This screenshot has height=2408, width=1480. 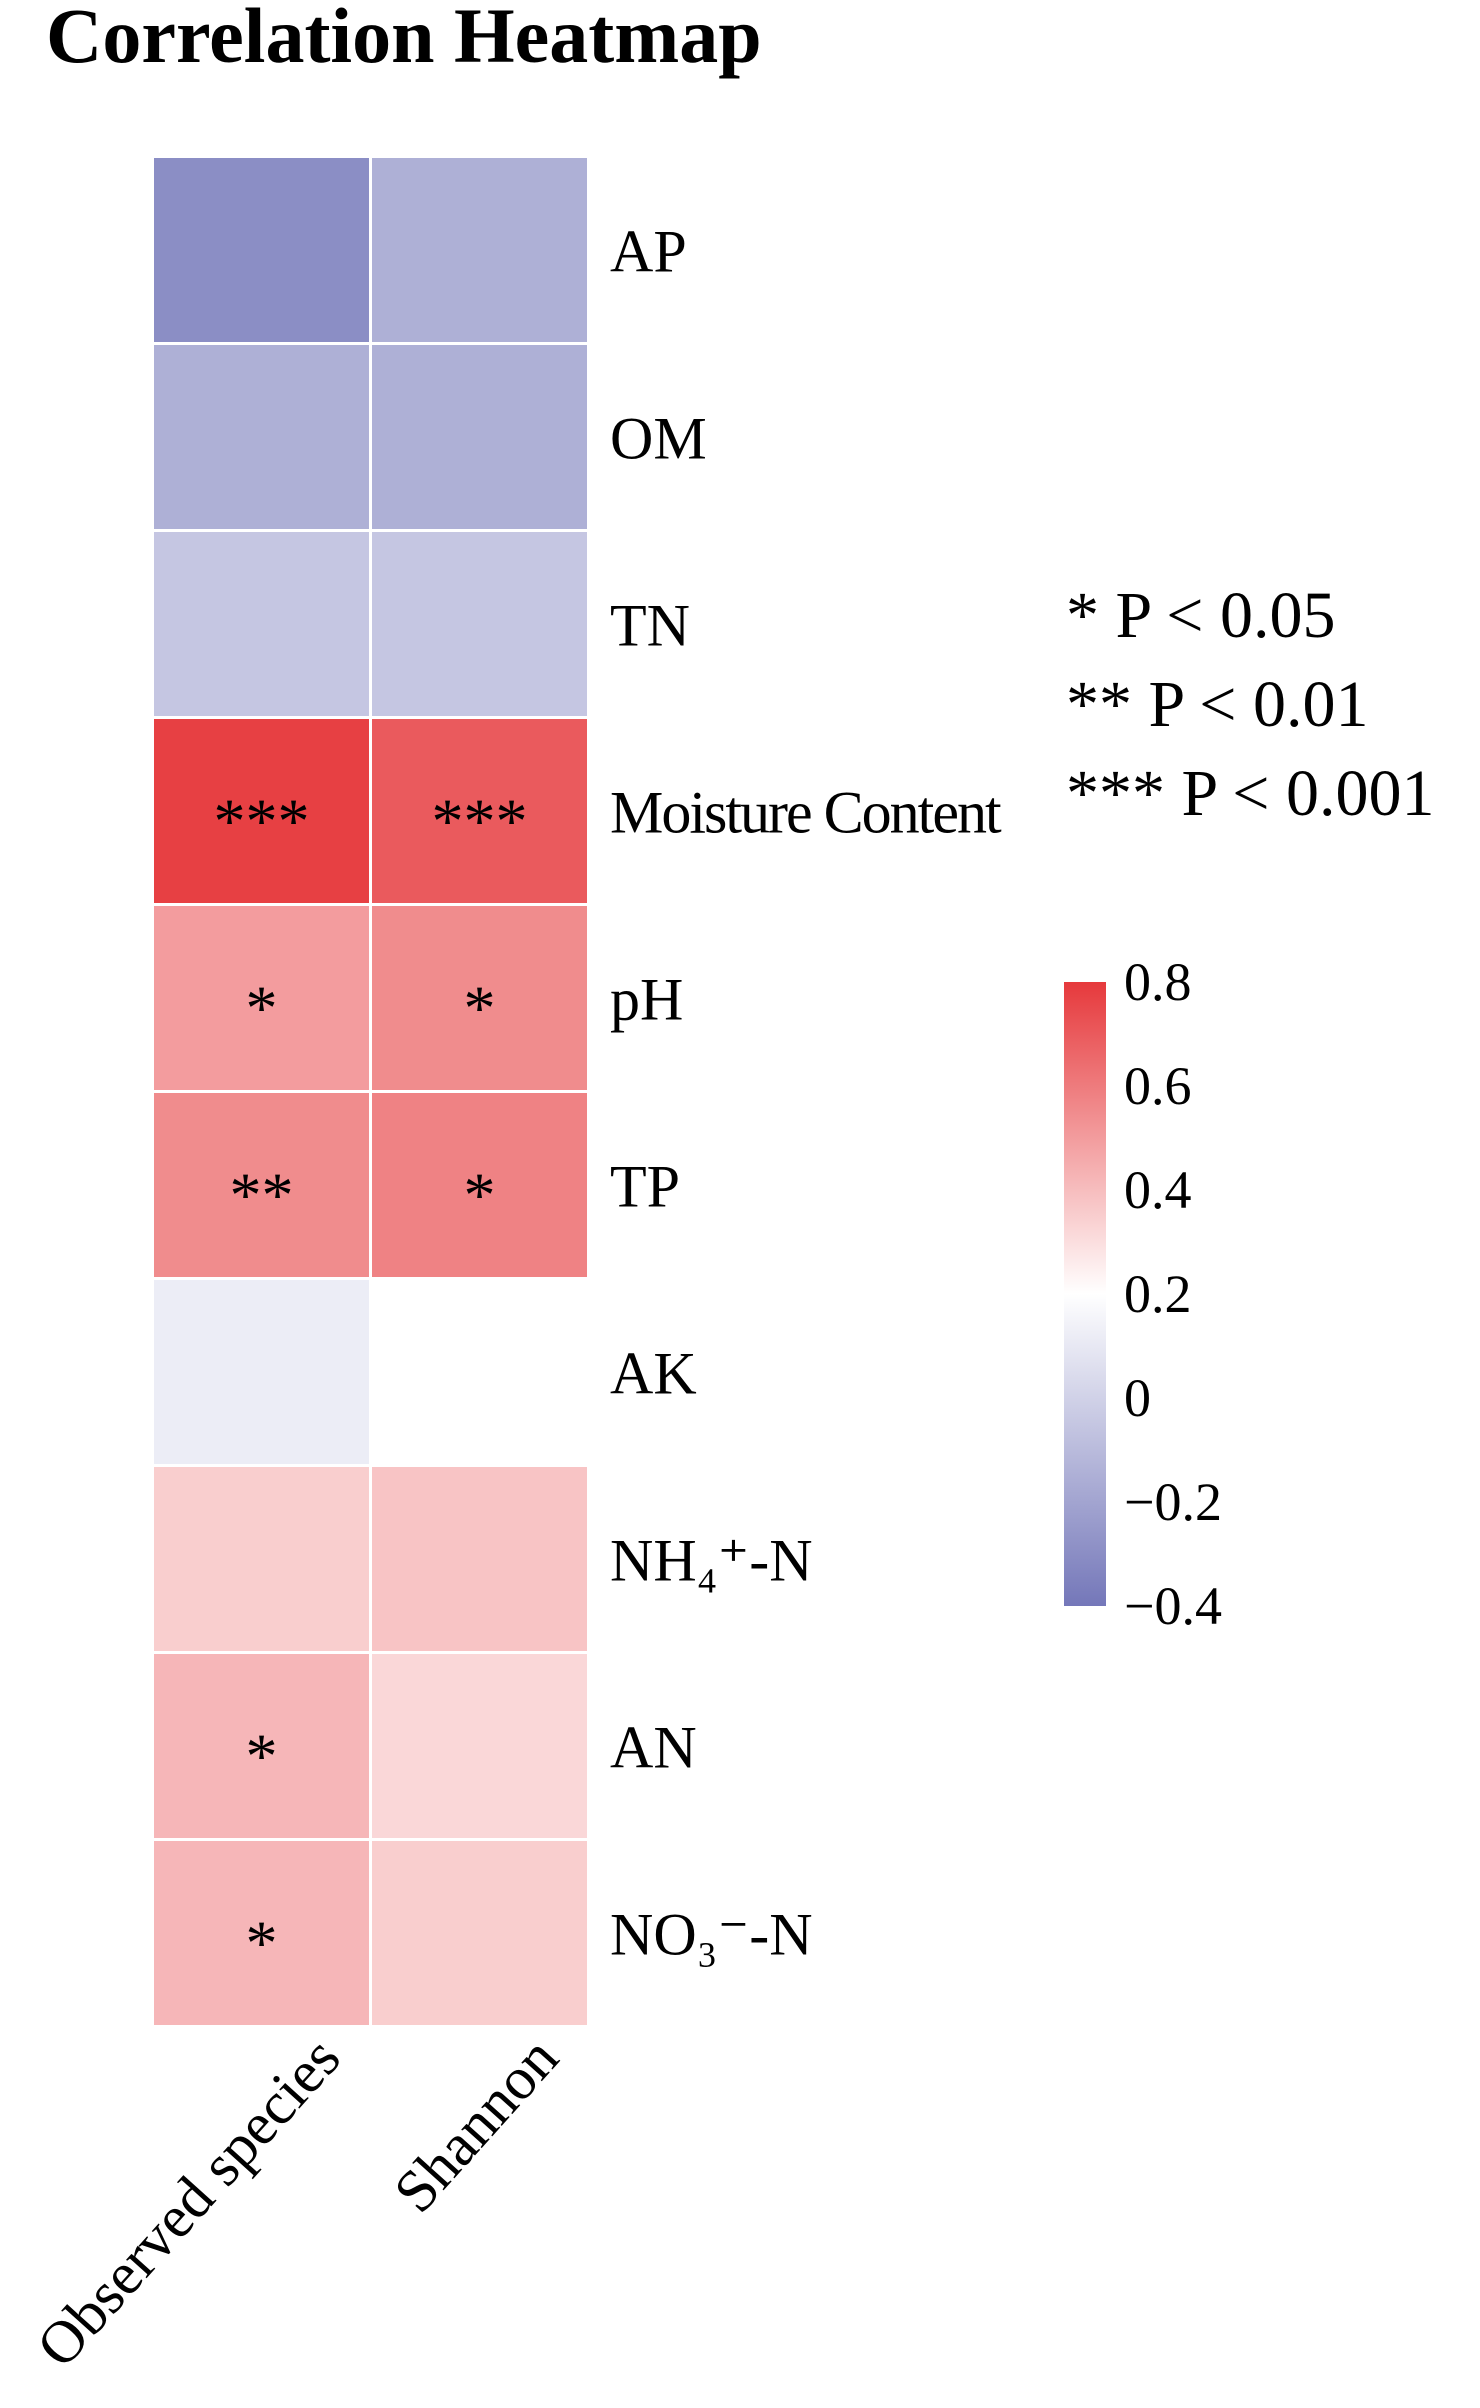 I want to click on color-bar-tick-label: 0.4, so click(x=1158, y=1190).